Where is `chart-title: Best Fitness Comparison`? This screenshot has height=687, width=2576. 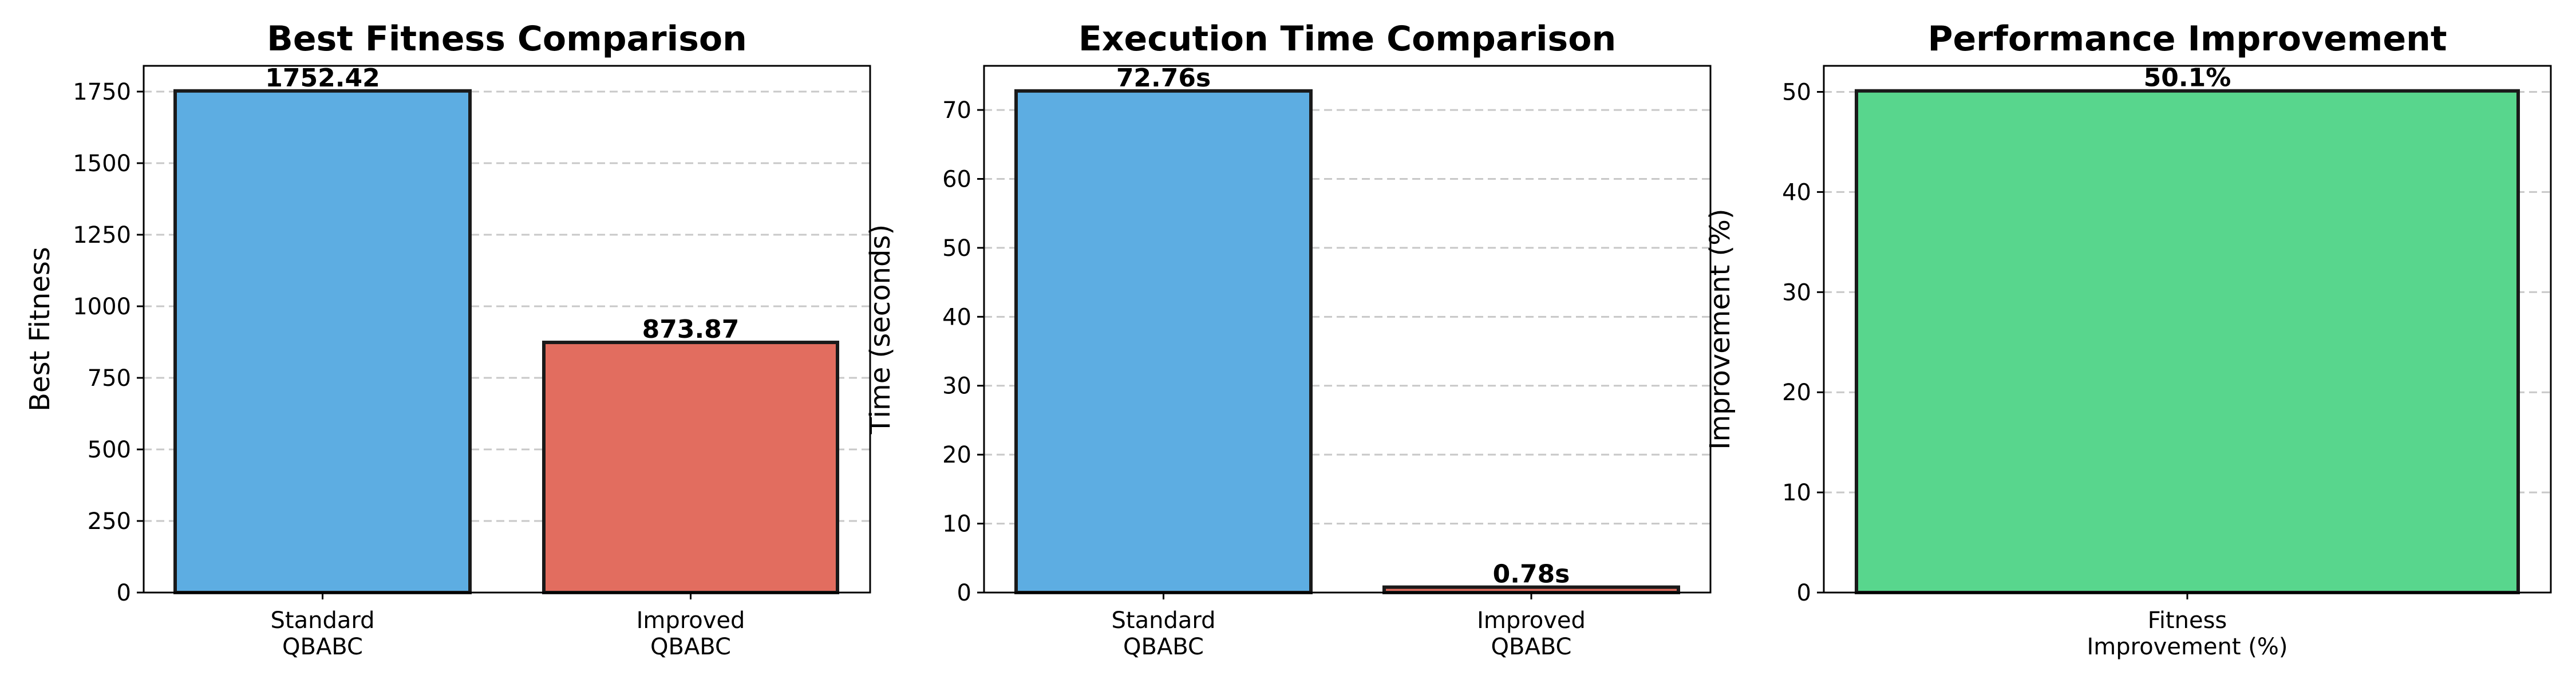
chart-title: Best Fitness Comparison is located at coordinates (507, 39).